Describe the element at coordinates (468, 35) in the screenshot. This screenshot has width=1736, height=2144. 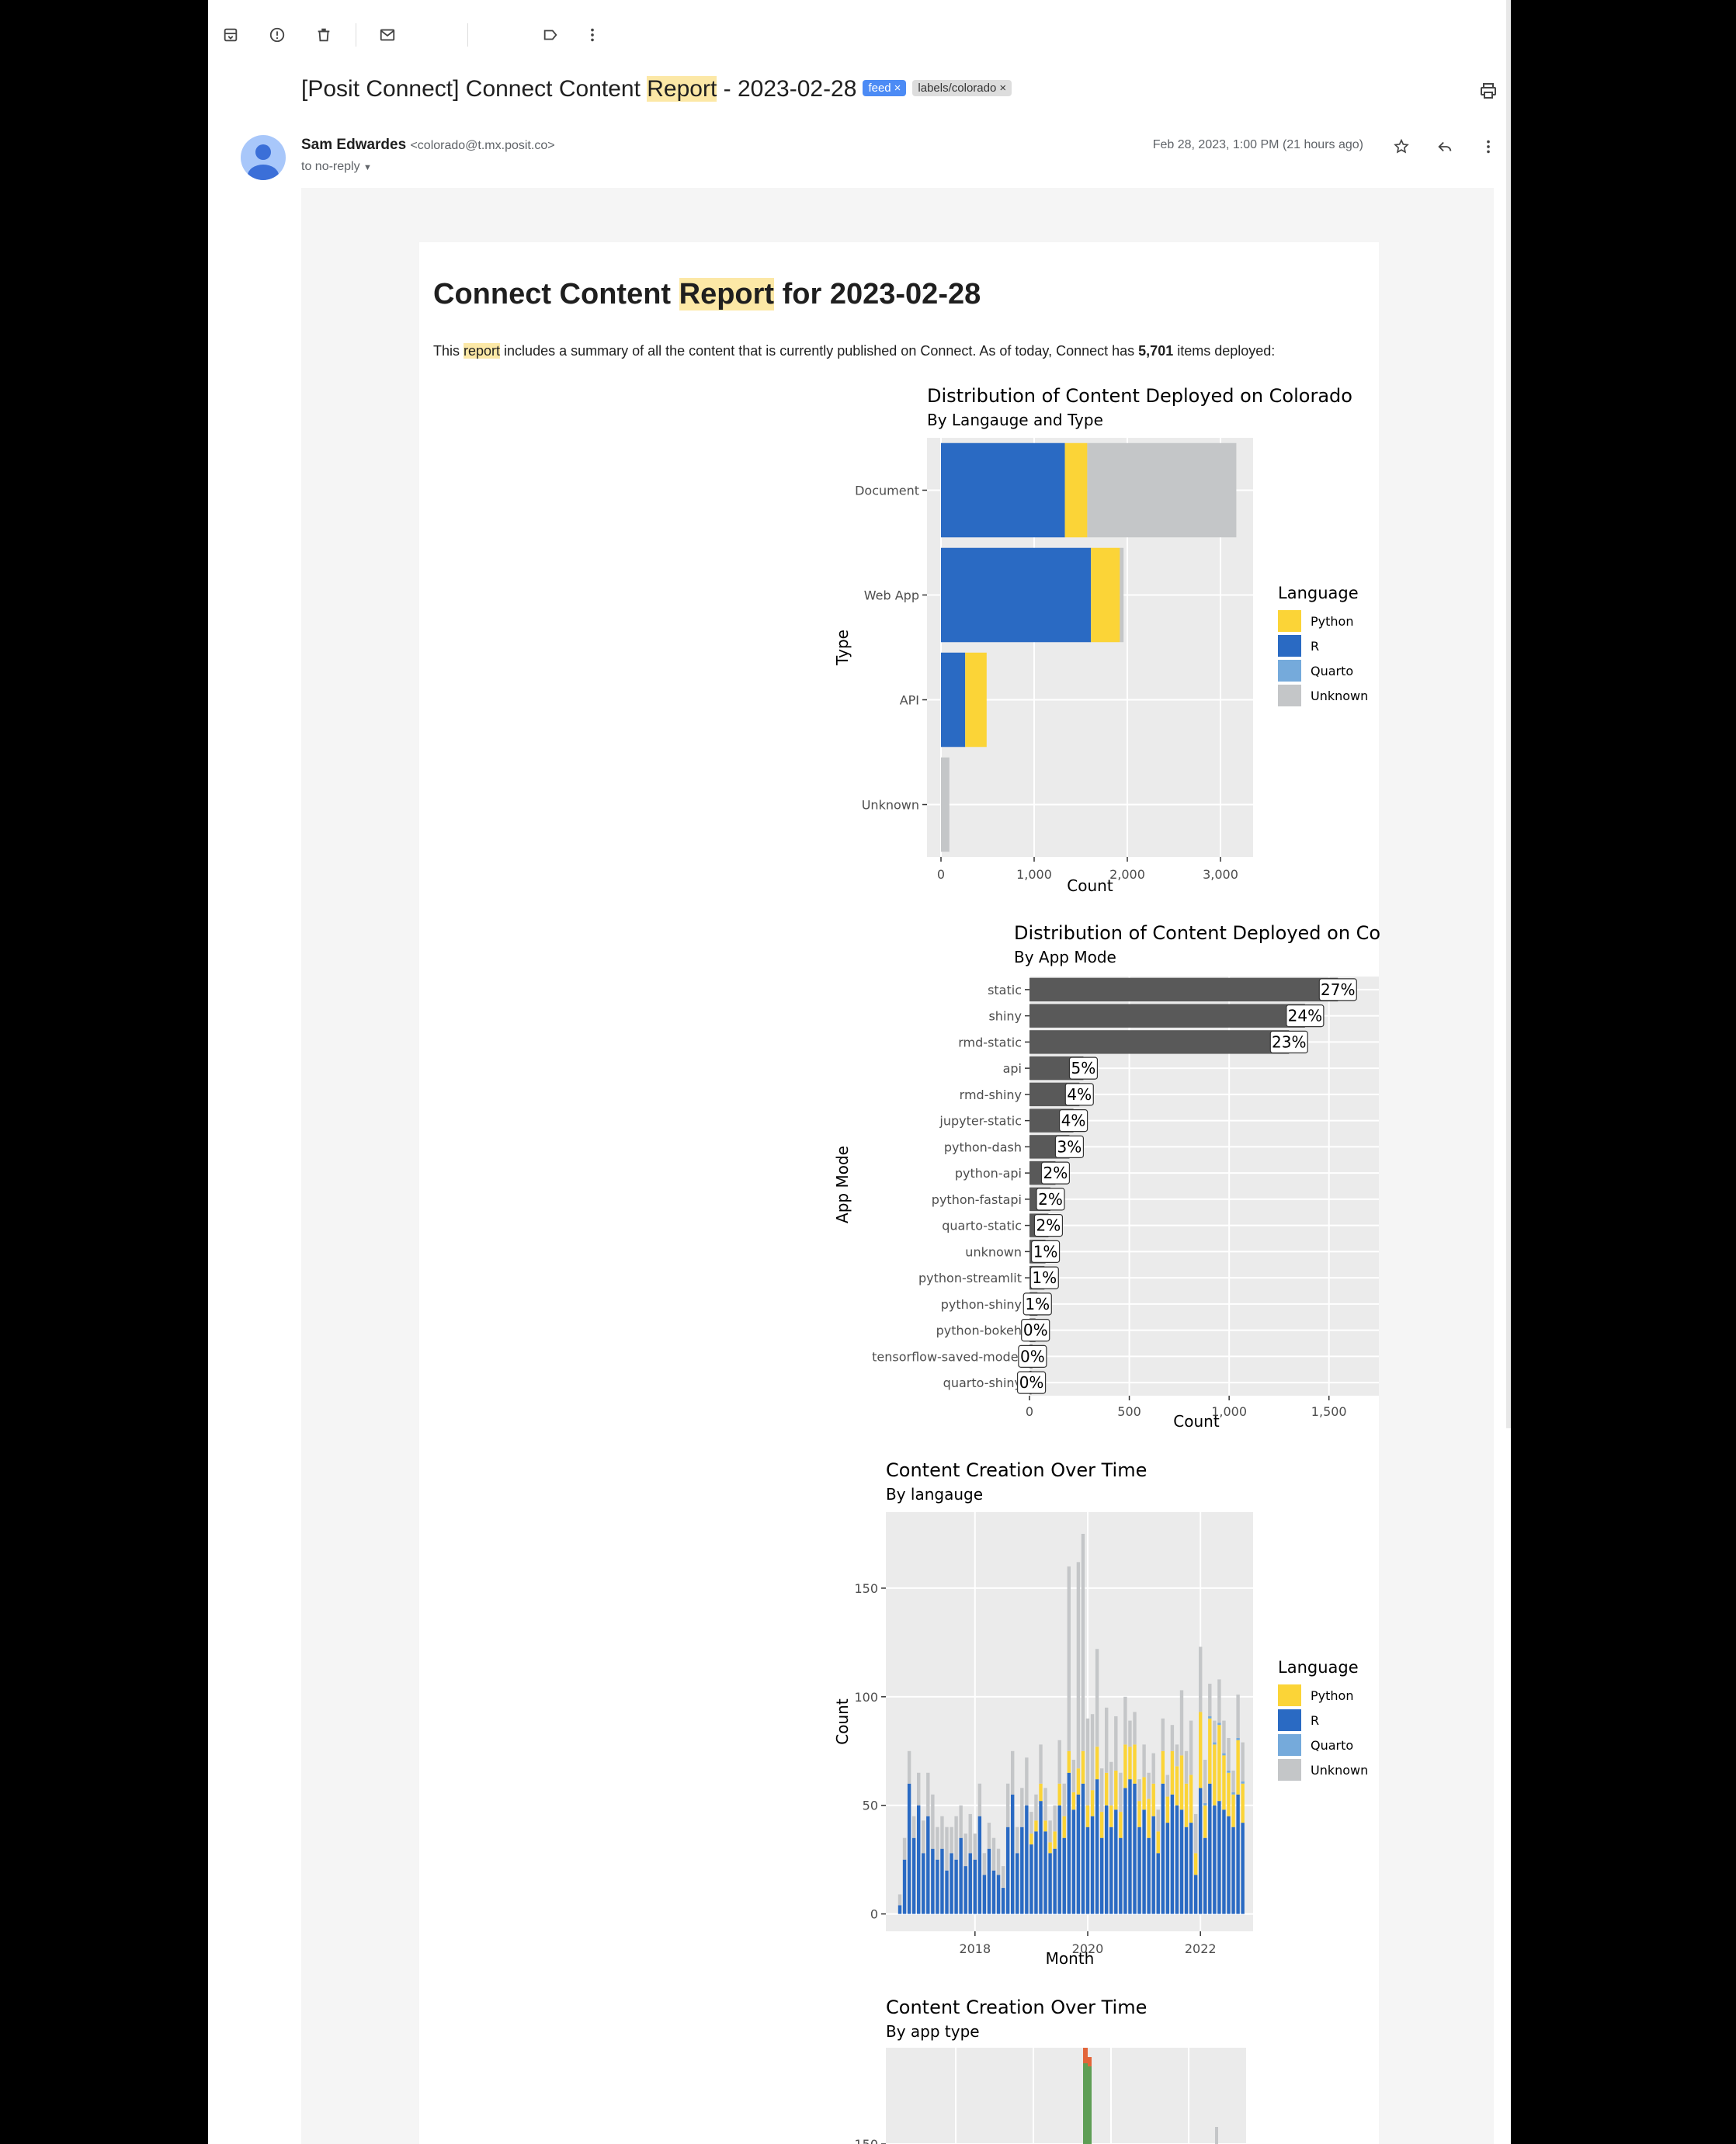
I see `toolbar-divider` at that location.